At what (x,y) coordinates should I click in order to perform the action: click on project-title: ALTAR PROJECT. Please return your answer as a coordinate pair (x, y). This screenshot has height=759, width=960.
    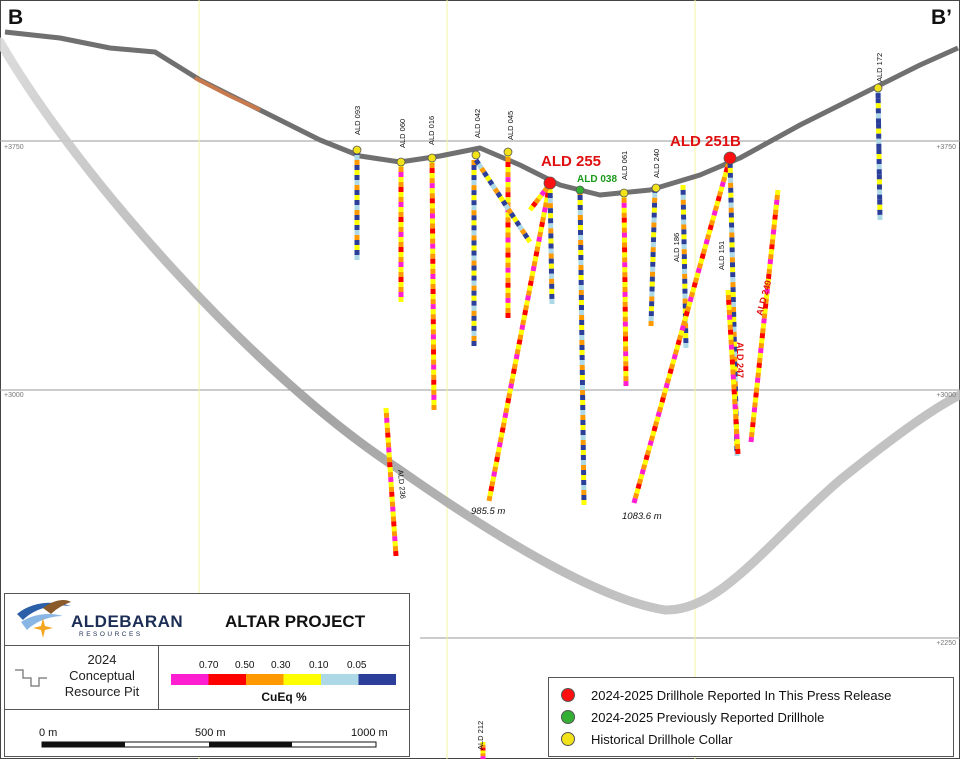
    Looking at the image, I should click on (295, 621).